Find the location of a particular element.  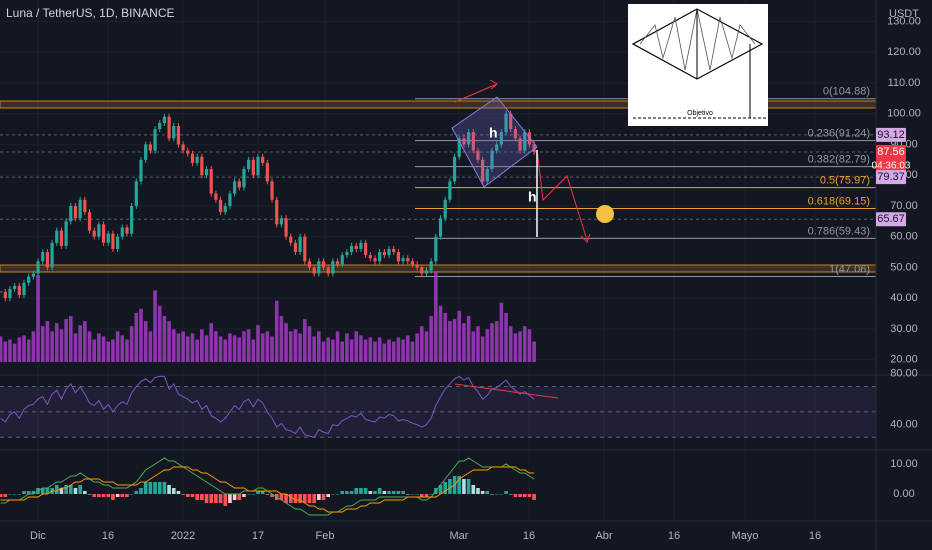

countdown: 04:36:03 is located at coordinates (891, 166).